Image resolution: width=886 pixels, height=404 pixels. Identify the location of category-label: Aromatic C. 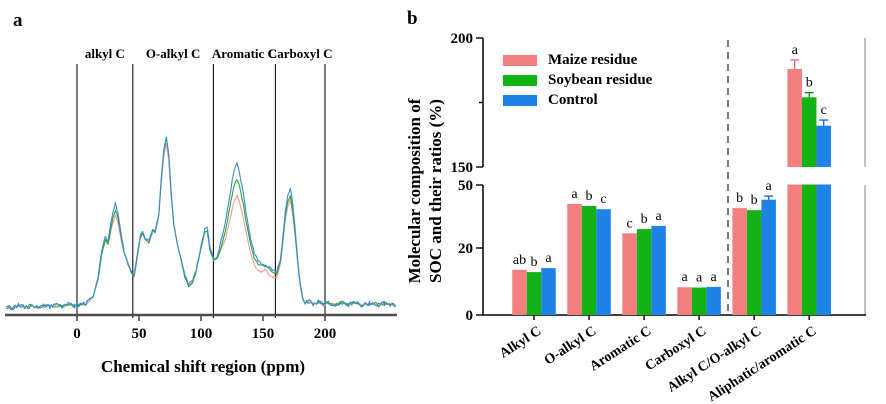
(620, 349).